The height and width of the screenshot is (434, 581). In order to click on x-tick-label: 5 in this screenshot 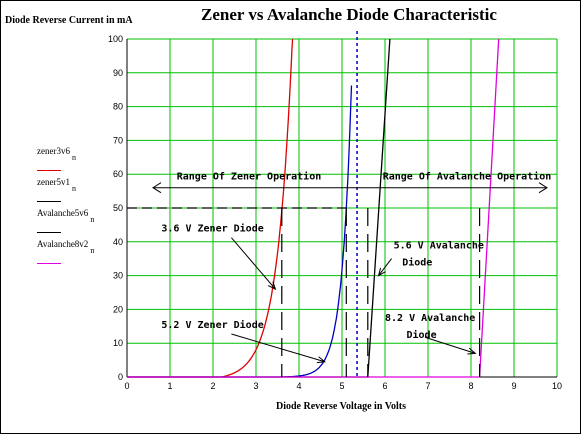, I will do `click(341, 386)`.